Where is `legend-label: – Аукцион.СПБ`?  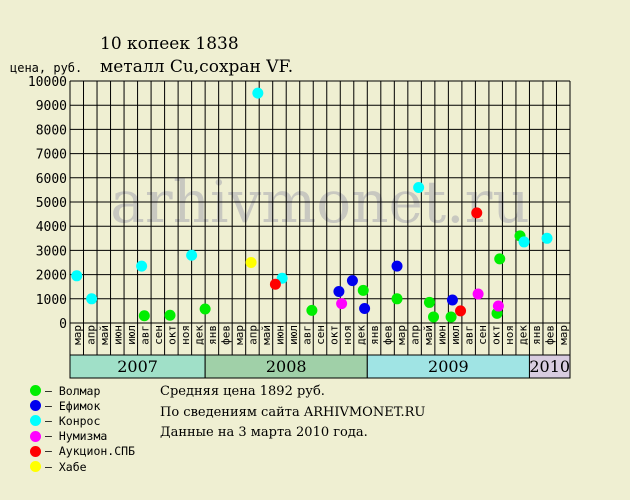
legend-label: – Аукцион.СПБ is located at coordinates (90, 451).